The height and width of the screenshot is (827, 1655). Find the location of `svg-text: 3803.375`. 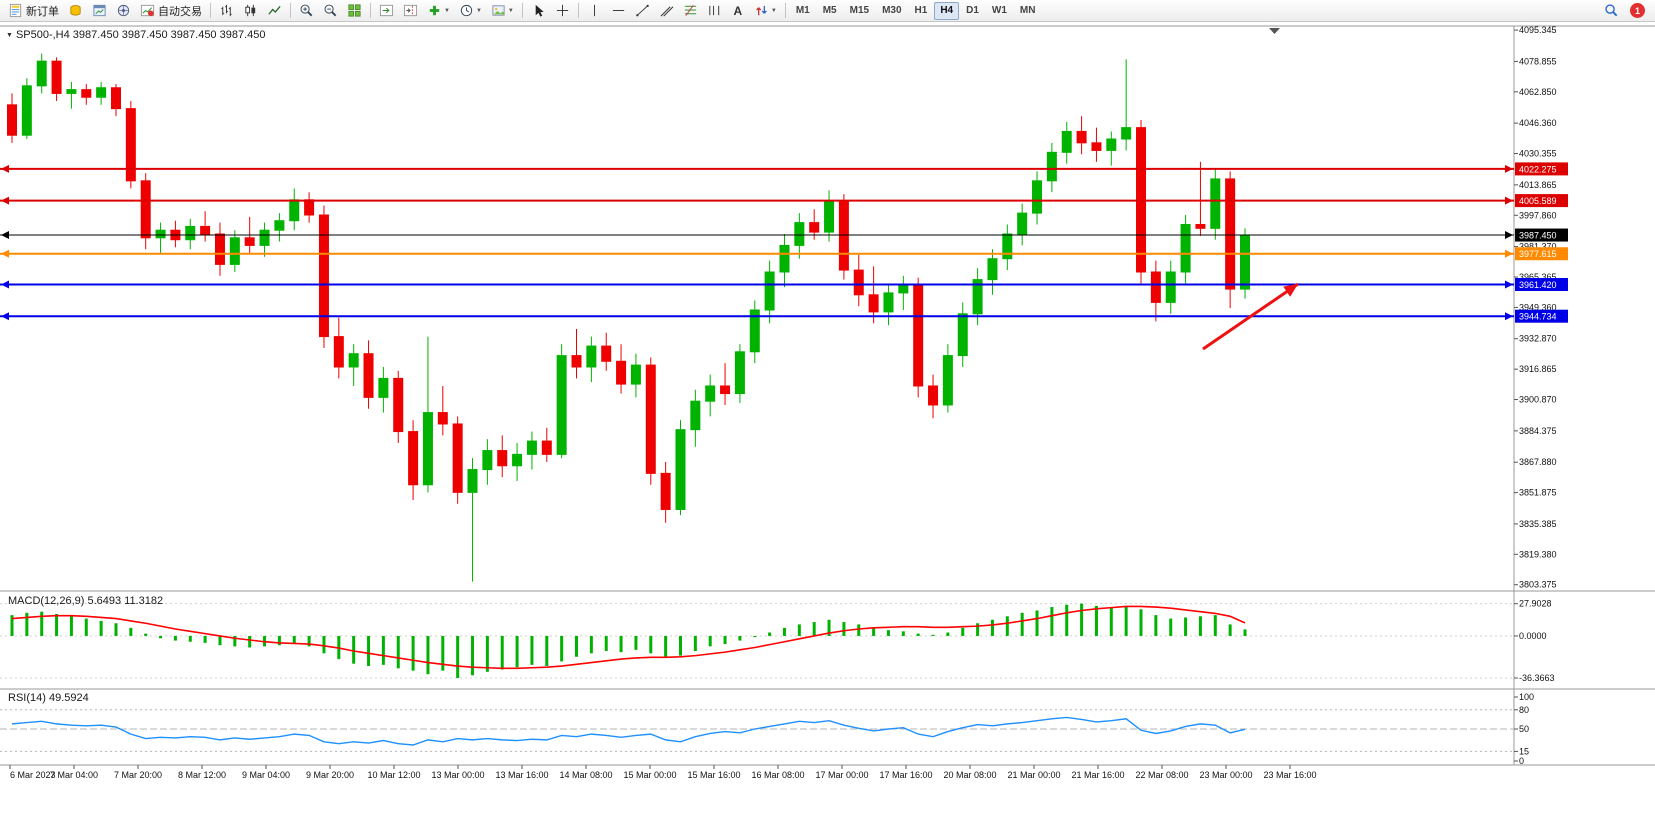

svg-text: 3803.375 is located at coordinates (1538, 585).